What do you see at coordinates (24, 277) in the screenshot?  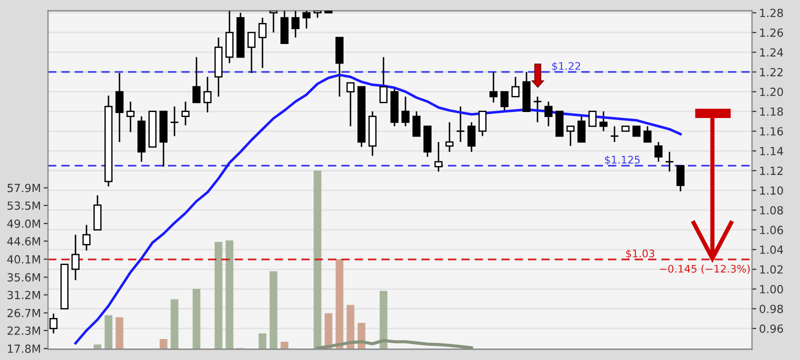 I see `y2-tick-label: 35.6M` at bounding box center [24, 277].